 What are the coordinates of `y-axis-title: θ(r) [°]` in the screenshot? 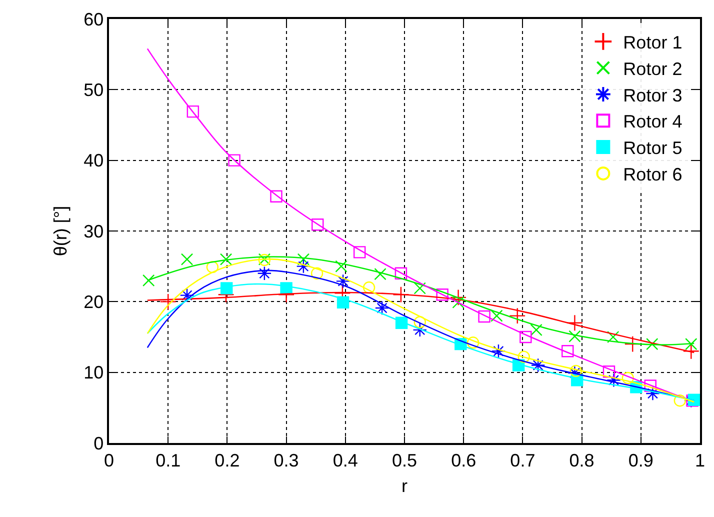 It's located at (60, 231).